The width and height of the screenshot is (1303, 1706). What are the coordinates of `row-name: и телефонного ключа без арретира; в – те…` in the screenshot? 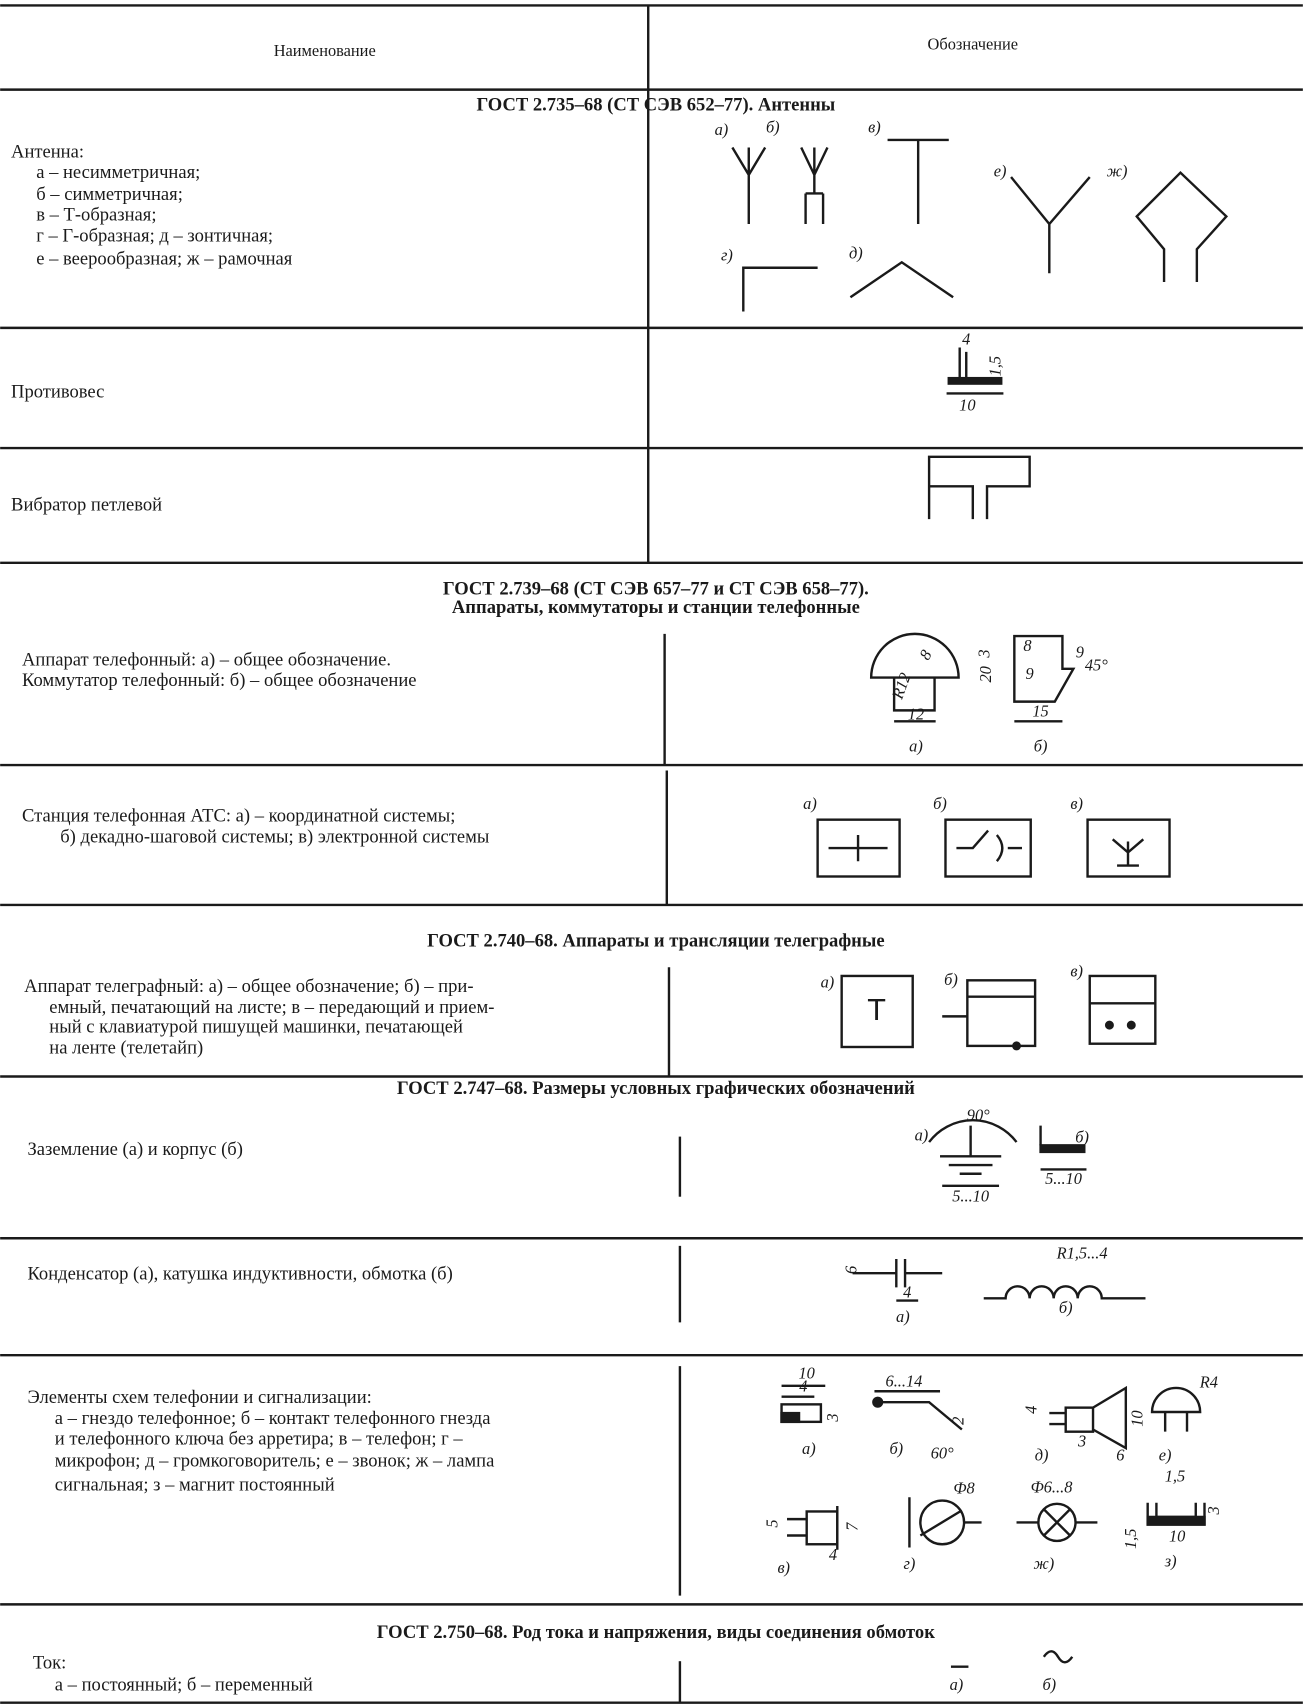 It's located at (259, 1439).